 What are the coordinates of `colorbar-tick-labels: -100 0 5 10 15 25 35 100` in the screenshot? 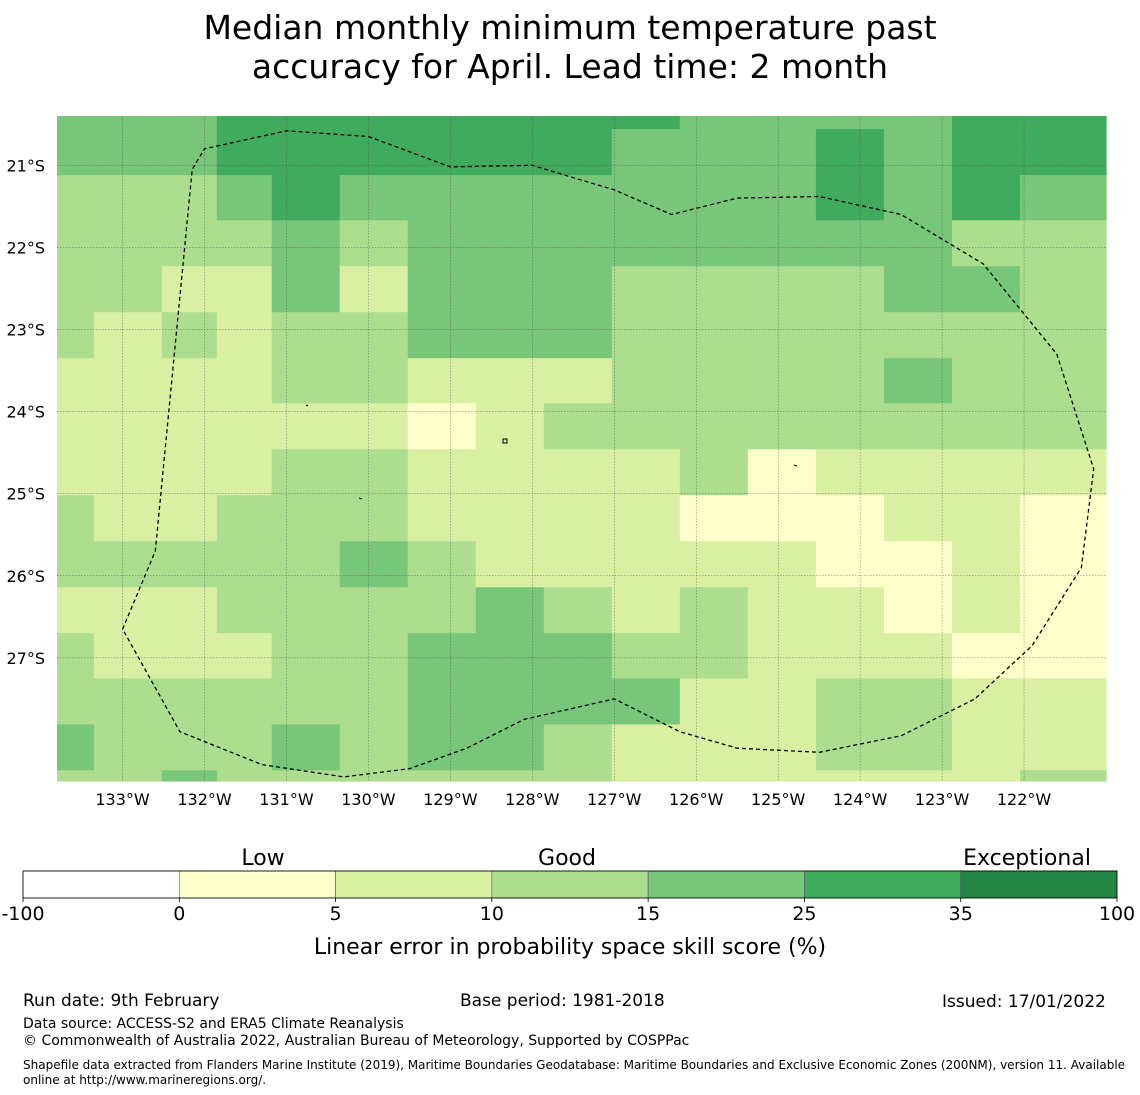 It's located at (568, 911).